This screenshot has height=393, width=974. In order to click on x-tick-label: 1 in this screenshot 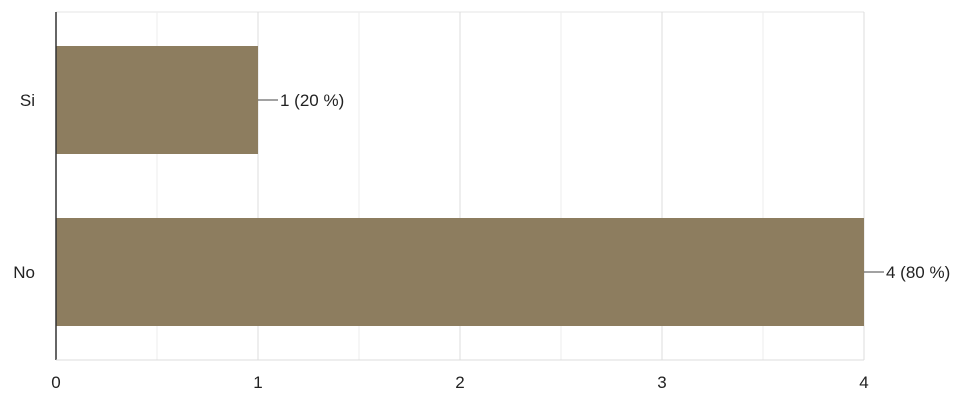, I will do `click(257, 382)`.